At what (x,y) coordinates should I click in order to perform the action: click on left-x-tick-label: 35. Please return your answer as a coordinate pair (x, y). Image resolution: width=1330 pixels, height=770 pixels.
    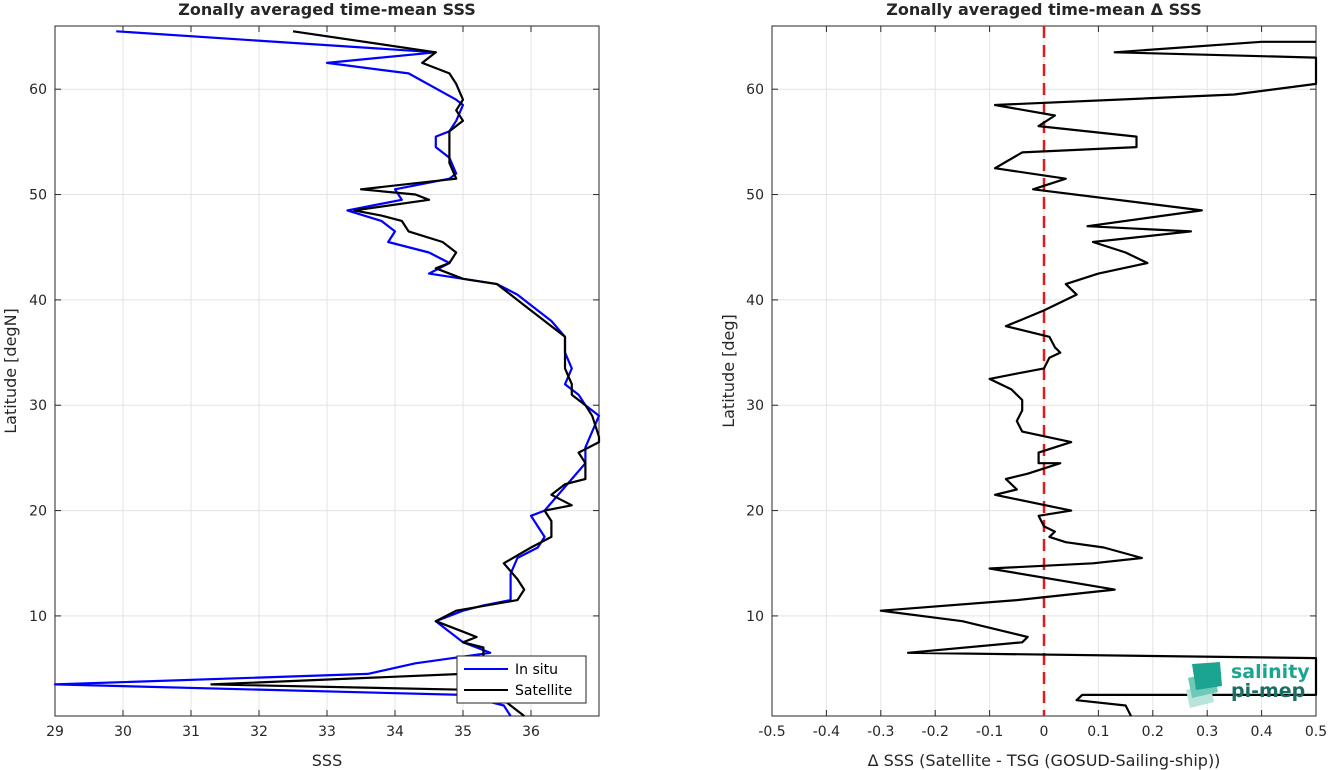
    Looking at the image, I should click on (463, 732).